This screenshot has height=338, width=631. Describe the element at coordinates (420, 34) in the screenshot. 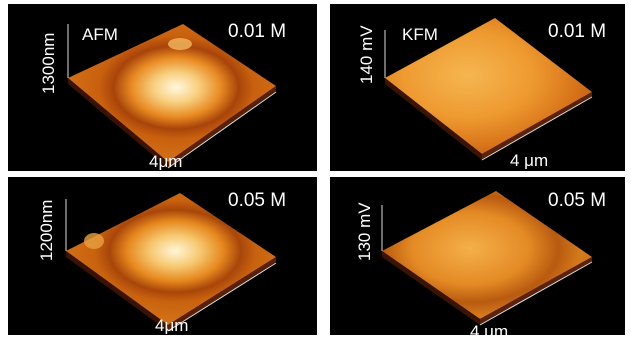

I see `mode-label: KFM` at that location.